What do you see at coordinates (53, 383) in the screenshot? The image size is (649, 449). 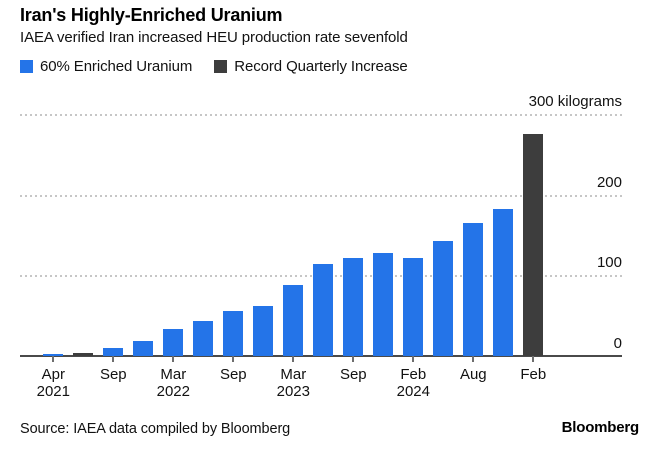 I see `x-axis-label: Apr 2021` at bounding box center [53, 383].